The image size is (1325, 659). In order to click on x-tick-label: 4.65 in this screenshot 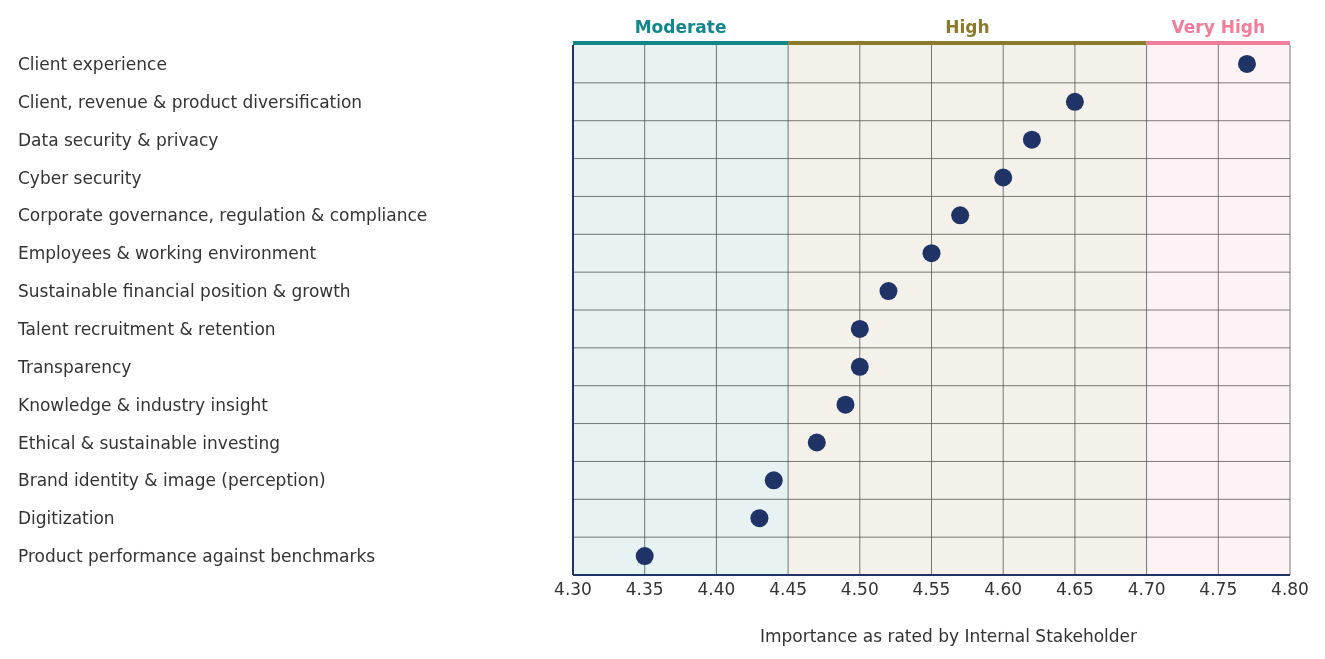, I will do `click(1074, 589)`.